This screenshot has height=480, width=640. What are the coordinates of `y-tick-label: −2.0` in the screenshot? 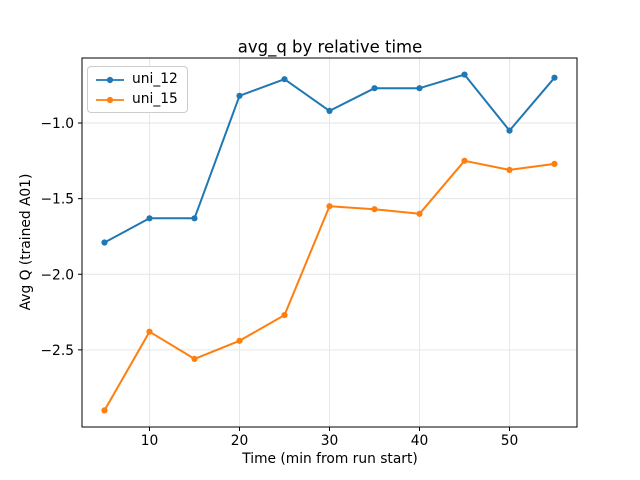 It's located at (57, 275).